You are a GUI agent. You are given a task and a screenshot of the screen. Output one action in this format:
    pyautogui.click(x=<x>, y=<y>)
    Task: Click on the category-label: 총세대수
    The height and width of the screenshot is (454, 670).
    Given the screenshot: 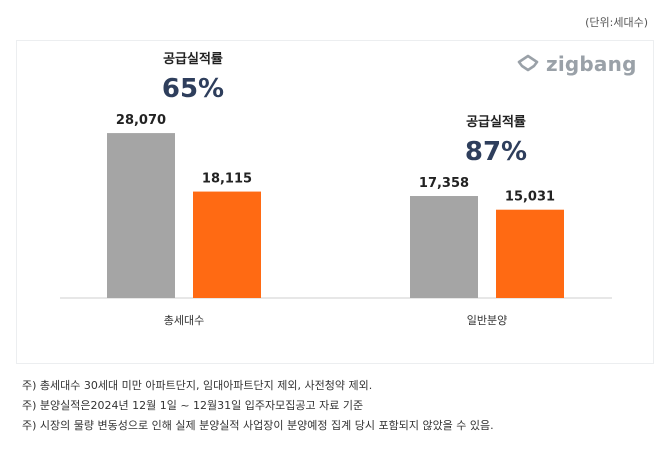 What is the action you would take?
    pyautogui.click(x=184, y=320)
    